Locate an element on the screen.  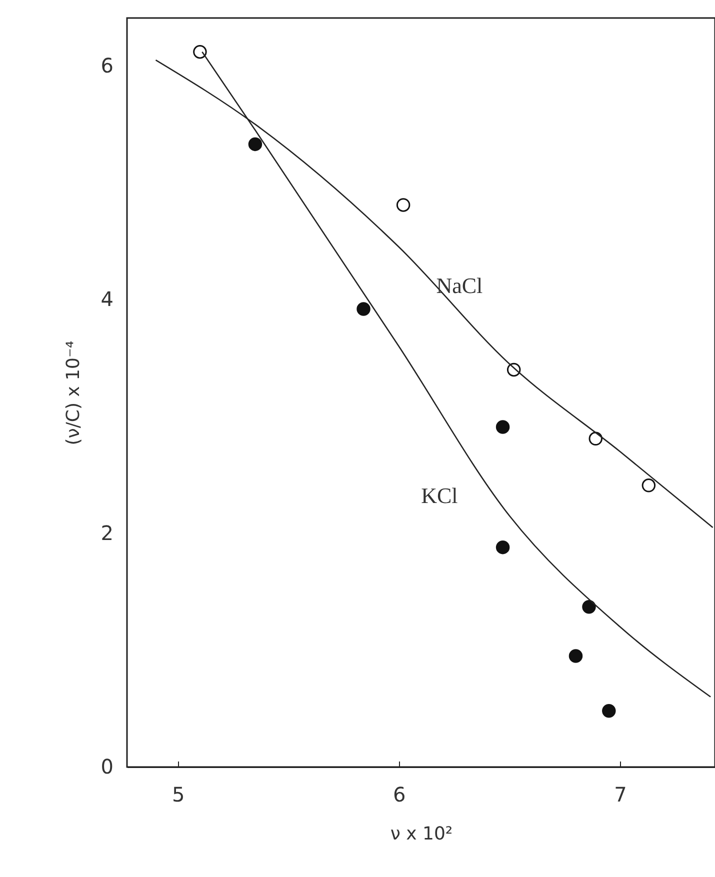
y-tick-label: 2 is located at coordinates (107, 532).